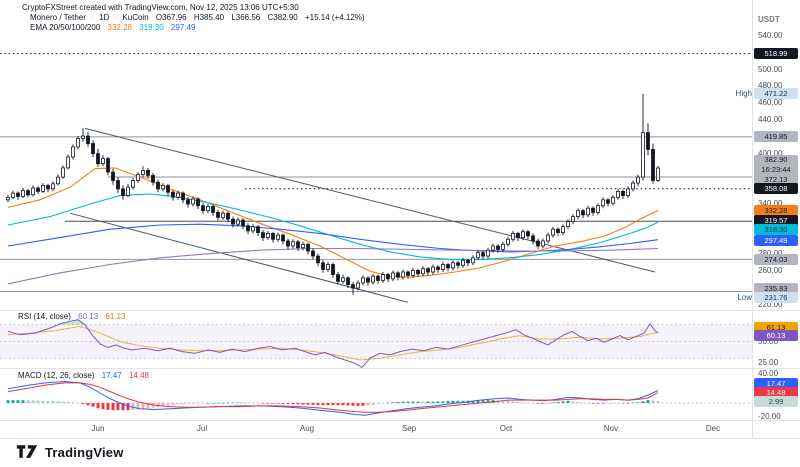 Image resolution: width=800 pixels, height=467 pixels. Describe the element at coordinates (743, 93) in the screenshot. I see `high-marker-label: High` at that location.